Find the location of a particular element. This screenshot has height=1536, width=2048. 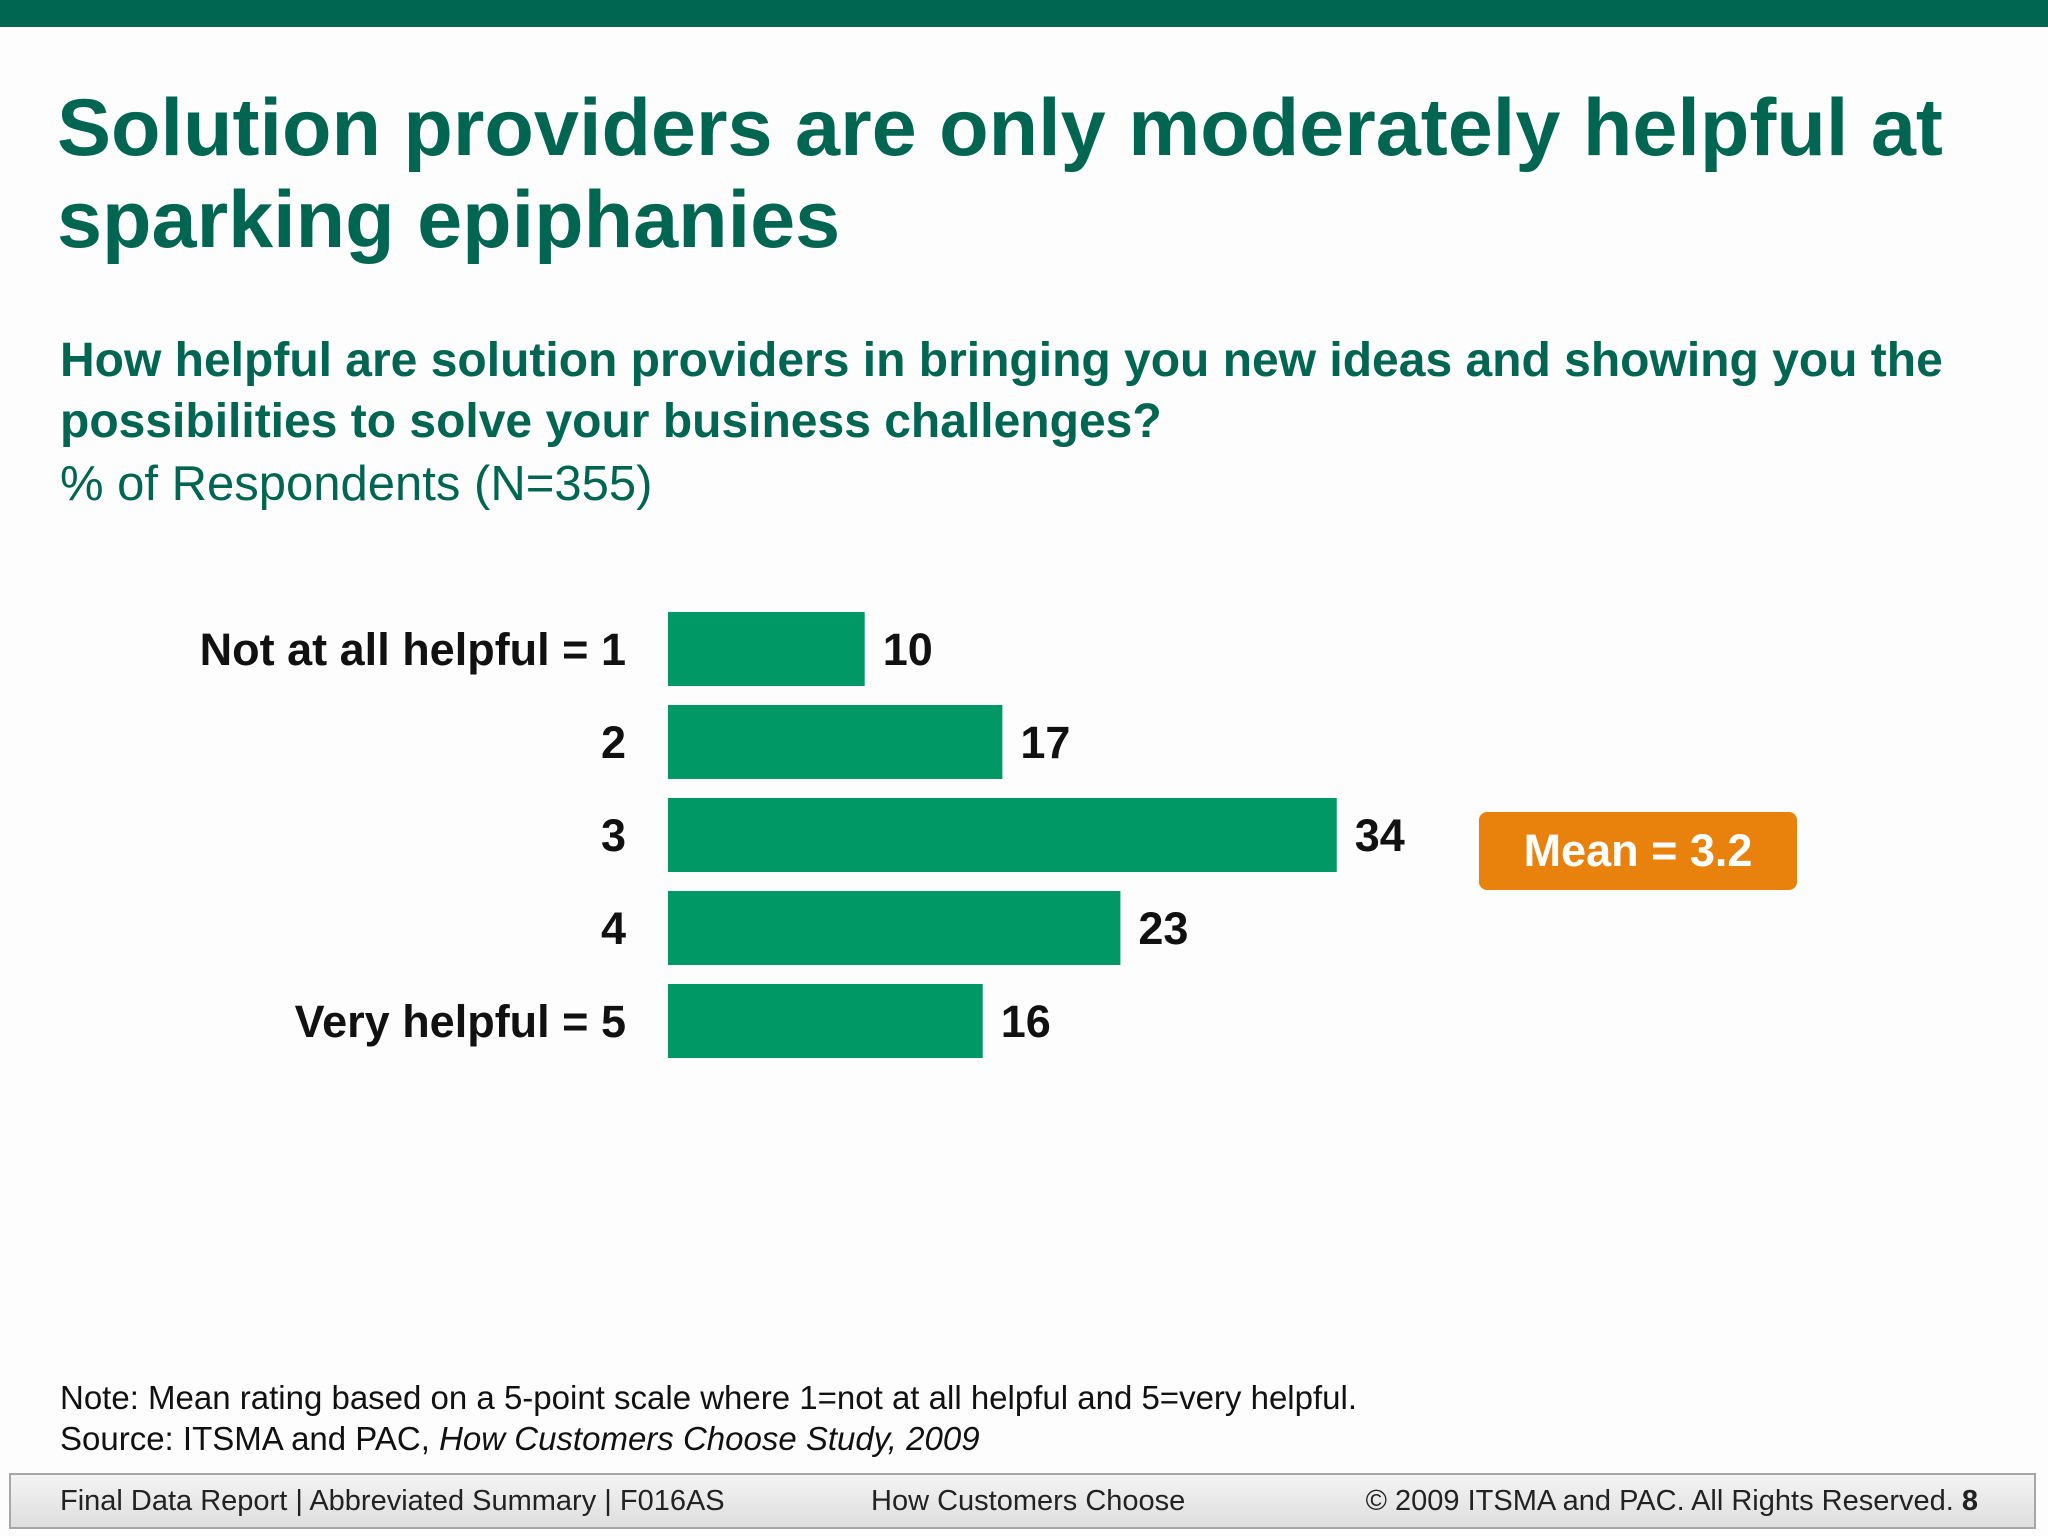

value-label-3: 34 is located at coordinates (1380, 835).